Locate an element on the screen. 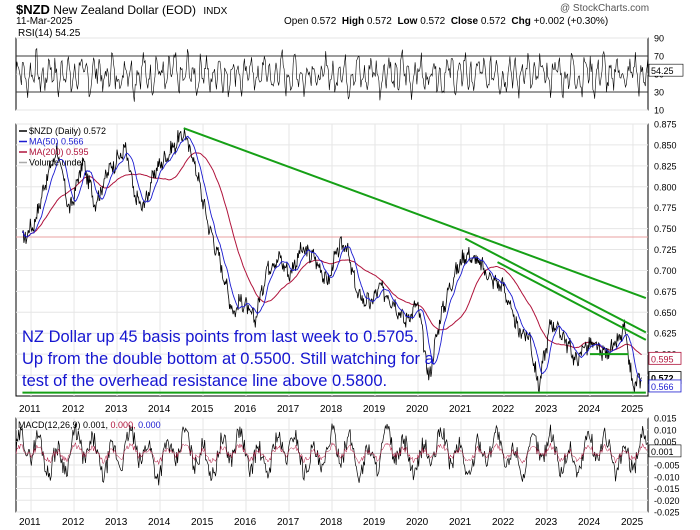 This screenshot has width=700, height=530. open-label: Open is located at coordinates (296, 21).